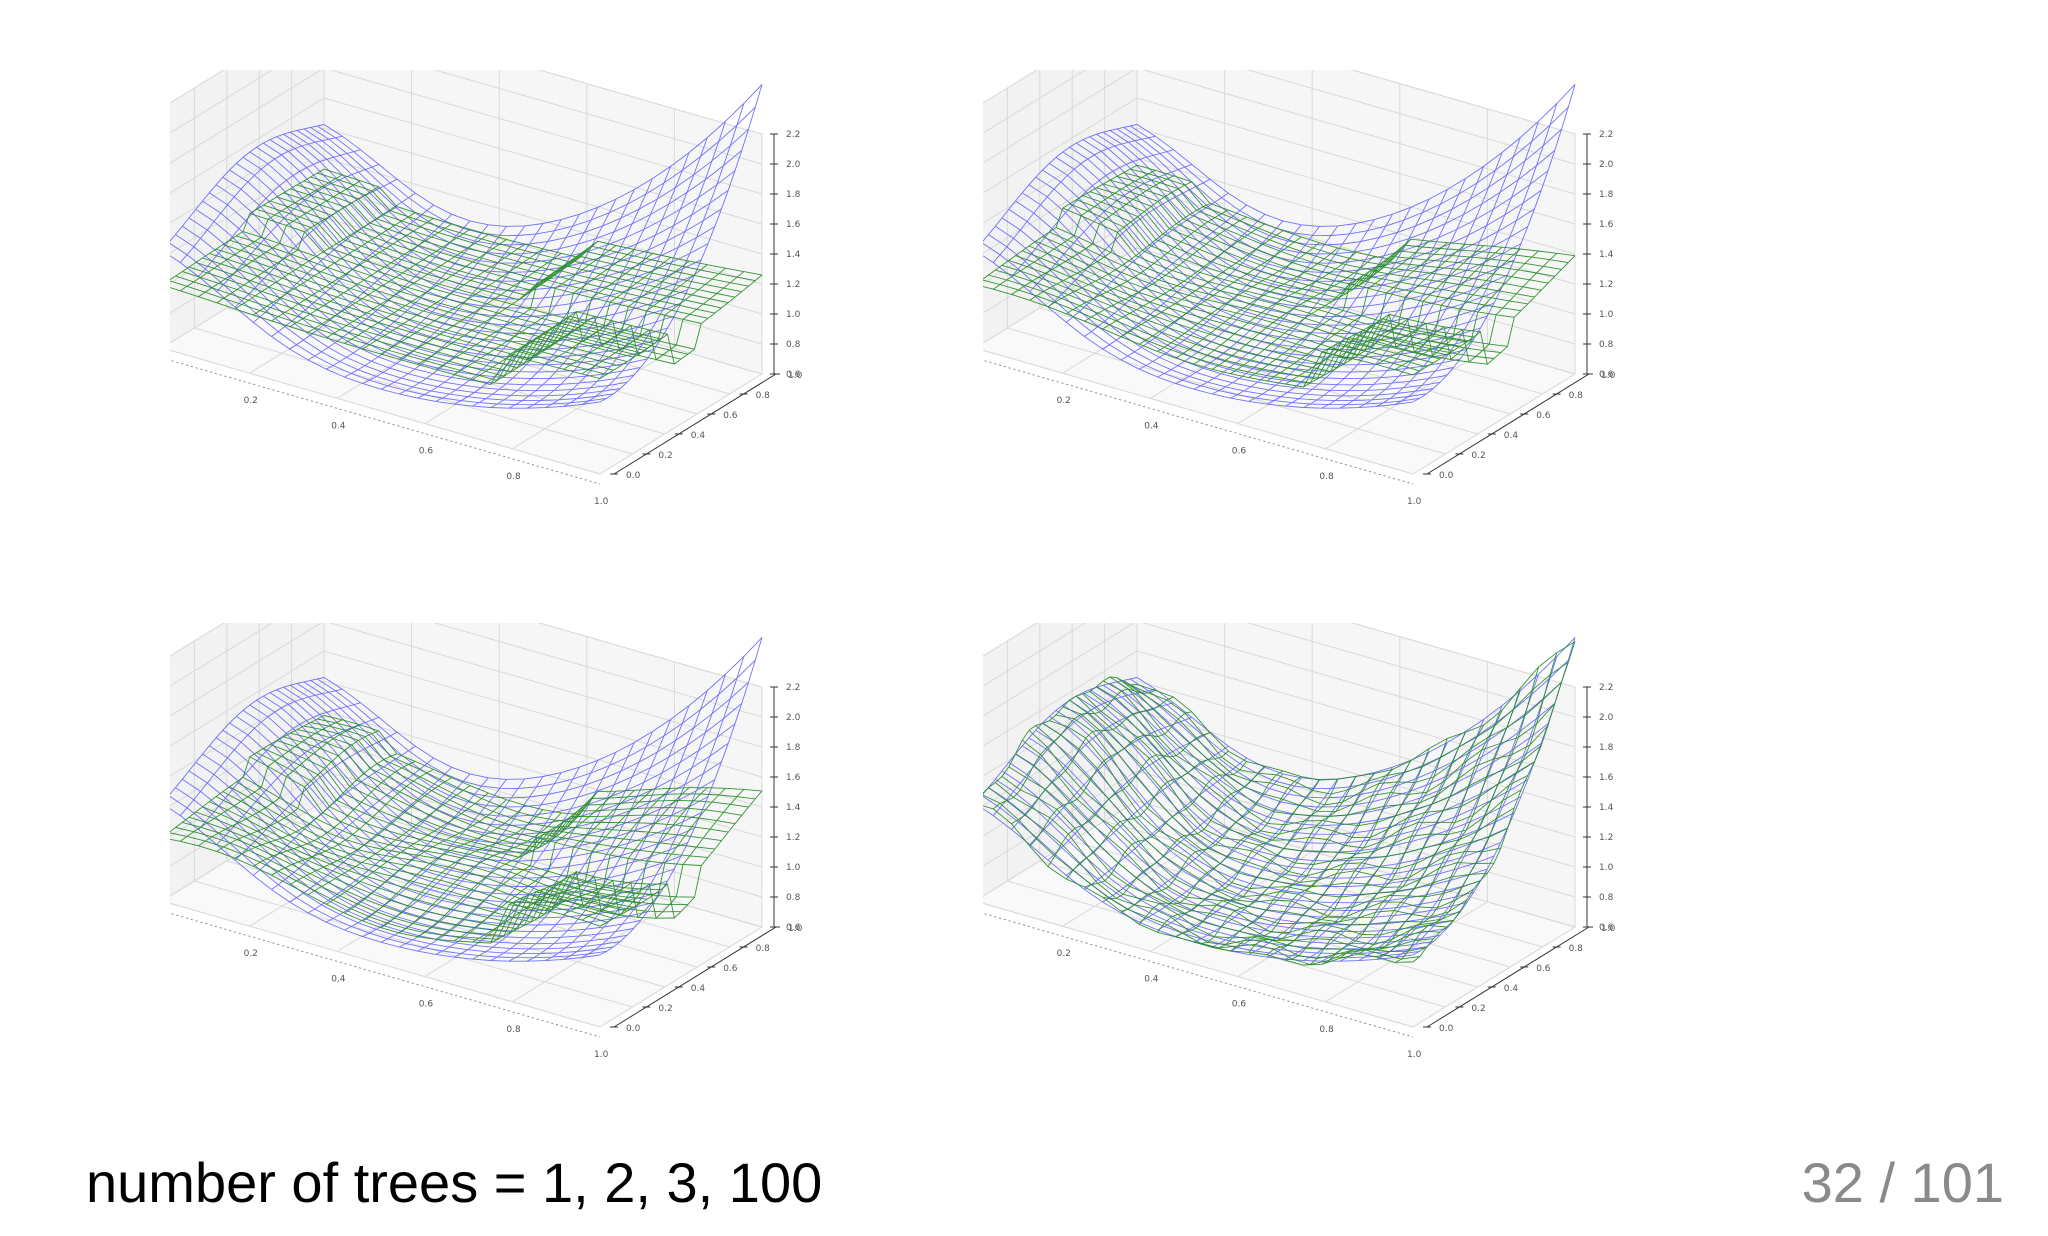 The width and height of the screenshot is (2048, 1236). What do you see at coordinates (793, 255) in the screenshot?
I see `z-tick-label: 1.4` at bounding box center [793, 255].